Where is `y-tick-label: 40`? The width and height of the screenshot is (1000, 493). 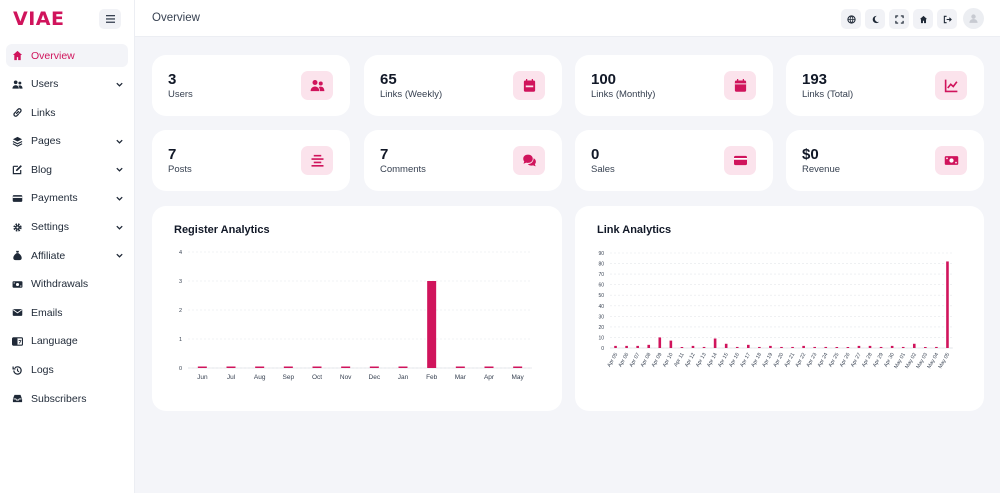
y-tick-label: 40 is located at coordinates (601, 307).